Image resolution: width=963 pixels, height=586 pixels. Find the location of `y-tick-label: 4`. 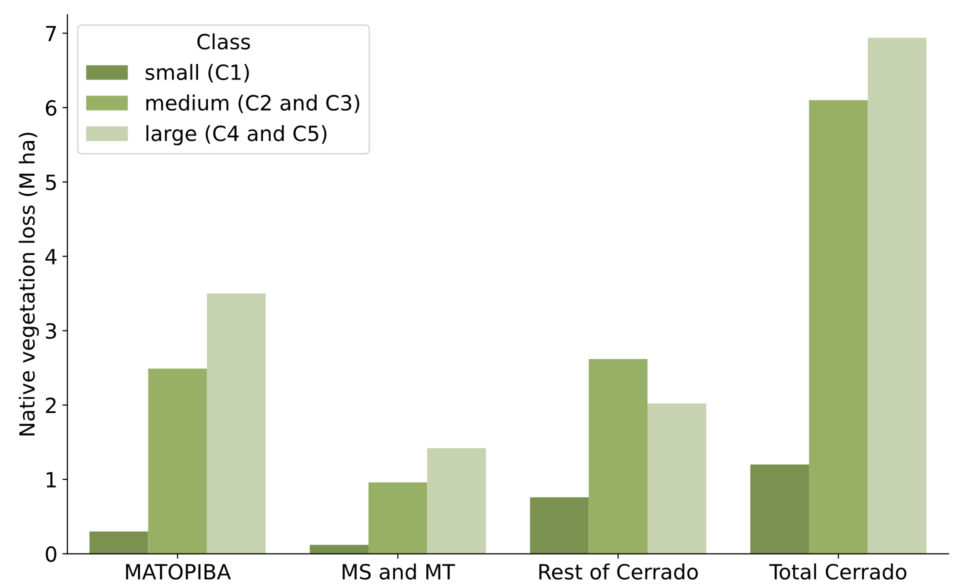

y-tick-label: 4 is located at coordinates (51, 256).